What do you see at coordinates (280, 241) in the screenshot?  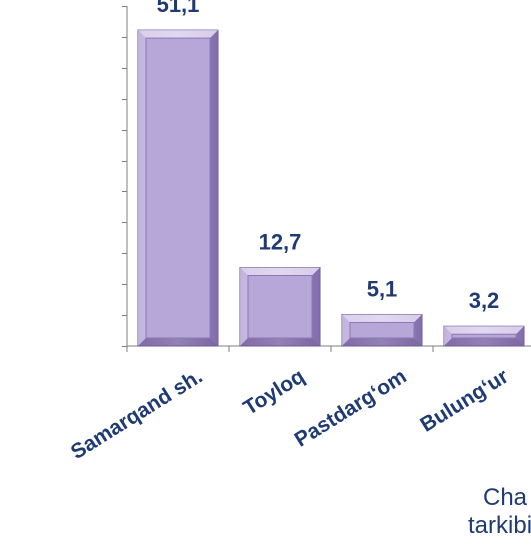 I see `data-label: 12,7` at bounding box center [280, 241].